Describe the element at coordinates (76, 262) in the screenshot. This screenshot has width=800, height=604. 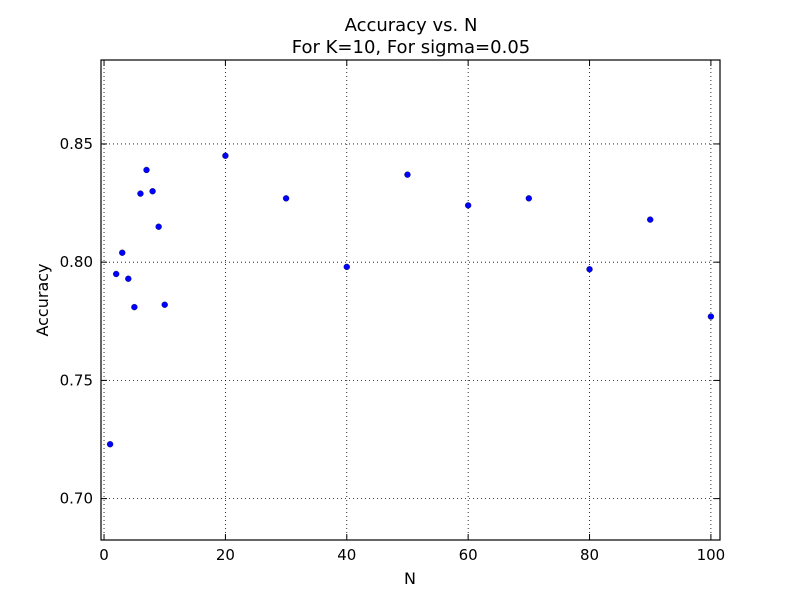
I see `y-tick-label: 0.80` at that location.